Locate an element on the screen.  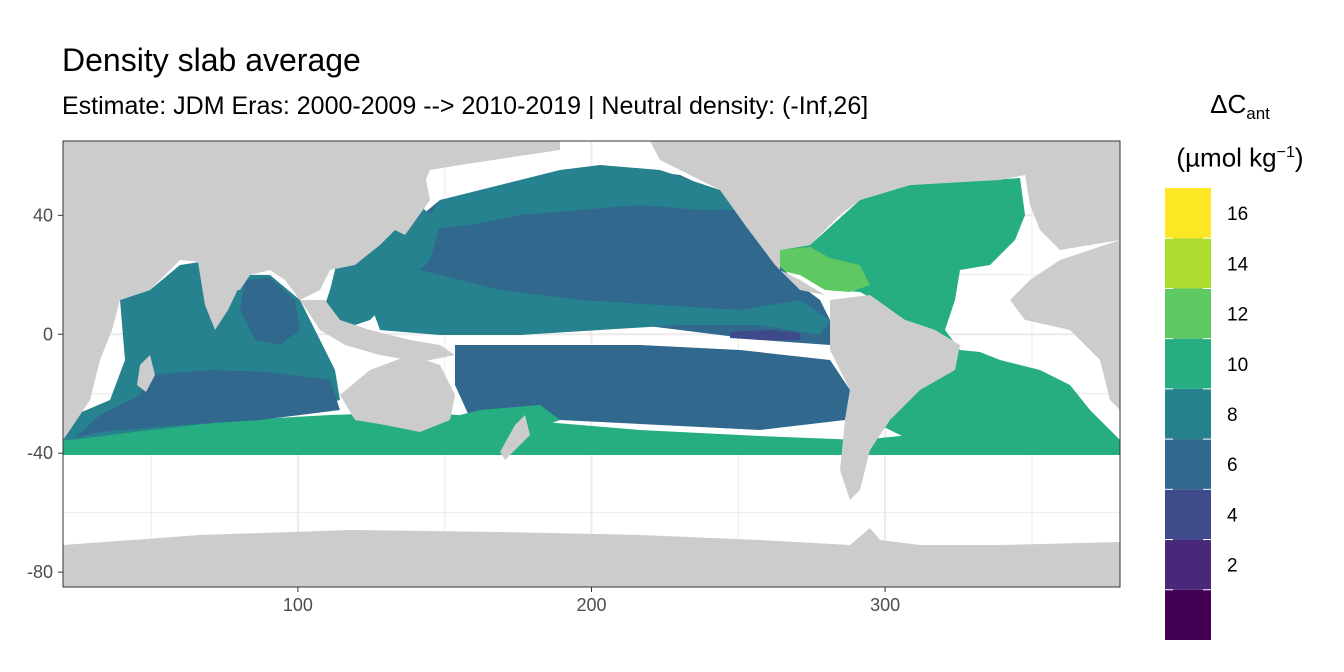
x-tick-label: 200 is located at coordinates (591, 605).